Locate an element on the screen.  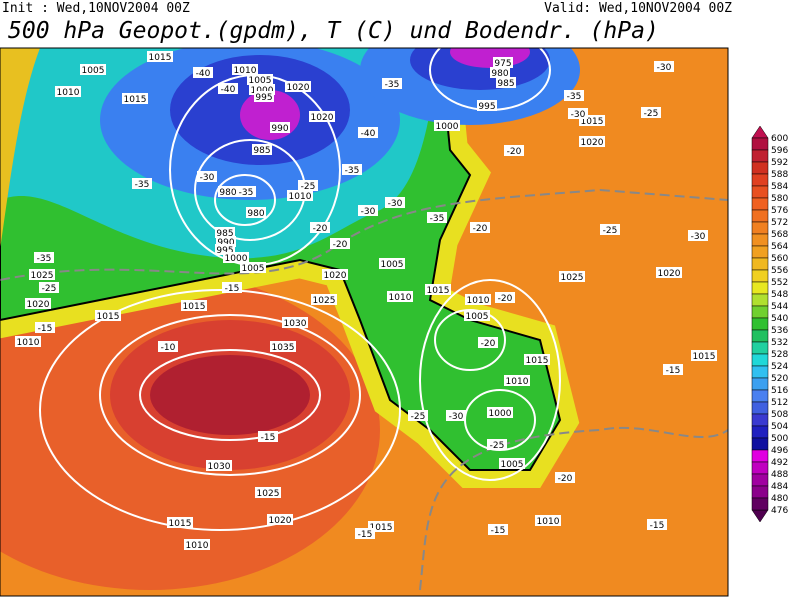
colorbar-label: 548 is located at coordinates (779, 295).